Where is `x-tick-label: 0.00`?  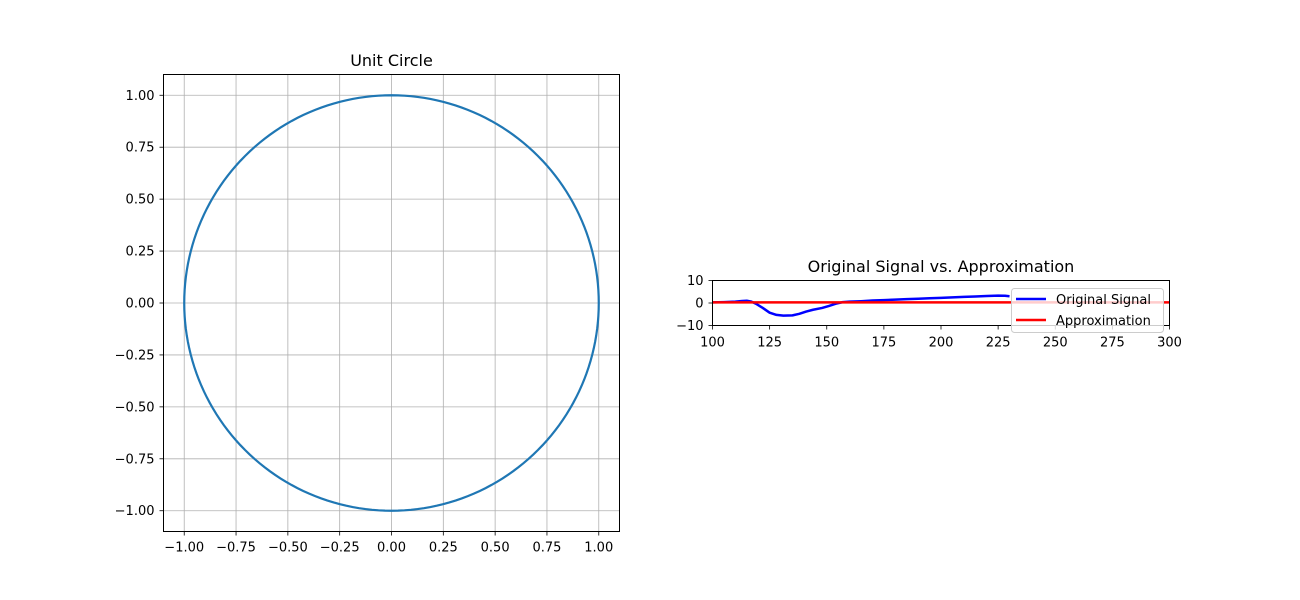
x-tick-label: 0.00 is located at coordinates (391, 548).